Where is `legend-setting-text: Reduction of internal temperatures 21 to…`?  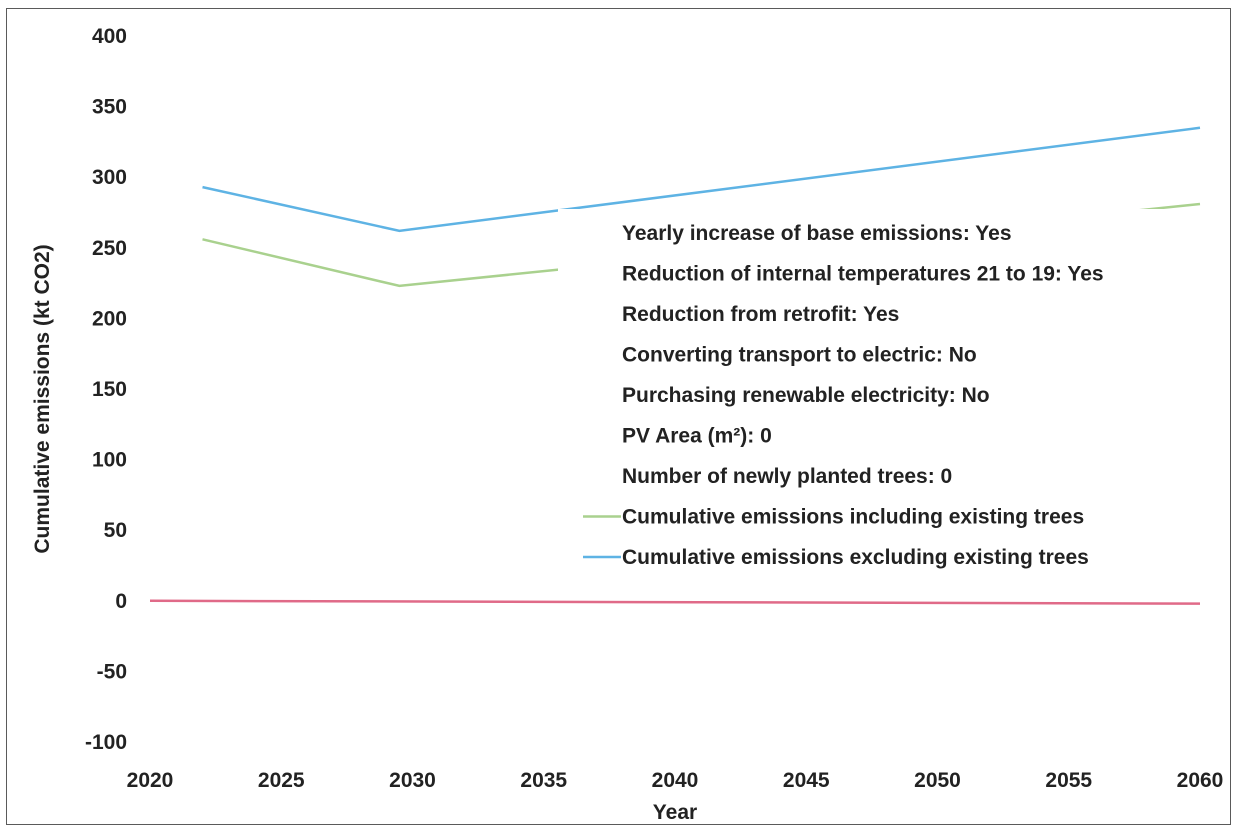 legend-setting-text: Reduction of internal temperatures 21 to… is located at coordinates (863, 274).